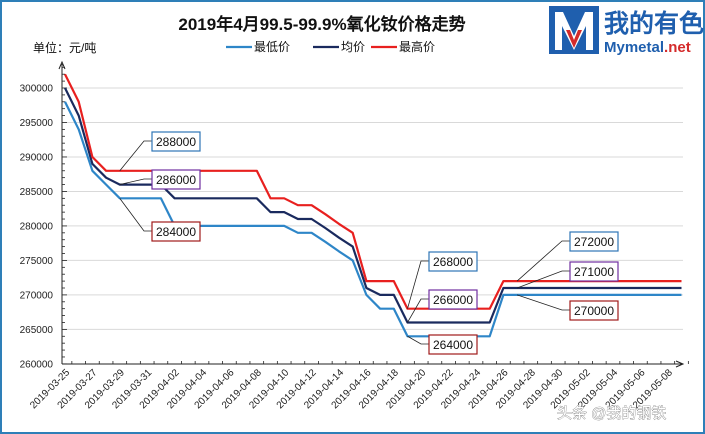  I want to click on y-tick-label: 270000, so click(37, 295).